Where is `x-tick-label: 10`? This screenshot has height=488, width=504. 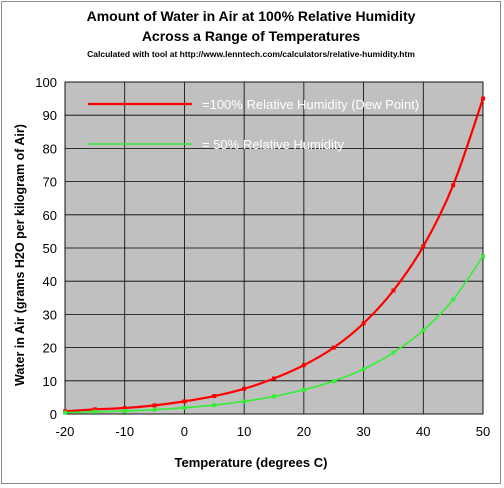 x-tick-label: 10 is located at coordinates (244, 431).